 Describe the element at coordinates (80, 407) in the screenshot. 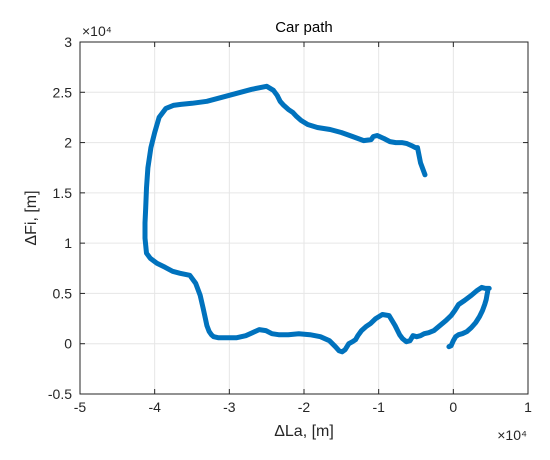

I see `x-tick-label: -5` at that location.